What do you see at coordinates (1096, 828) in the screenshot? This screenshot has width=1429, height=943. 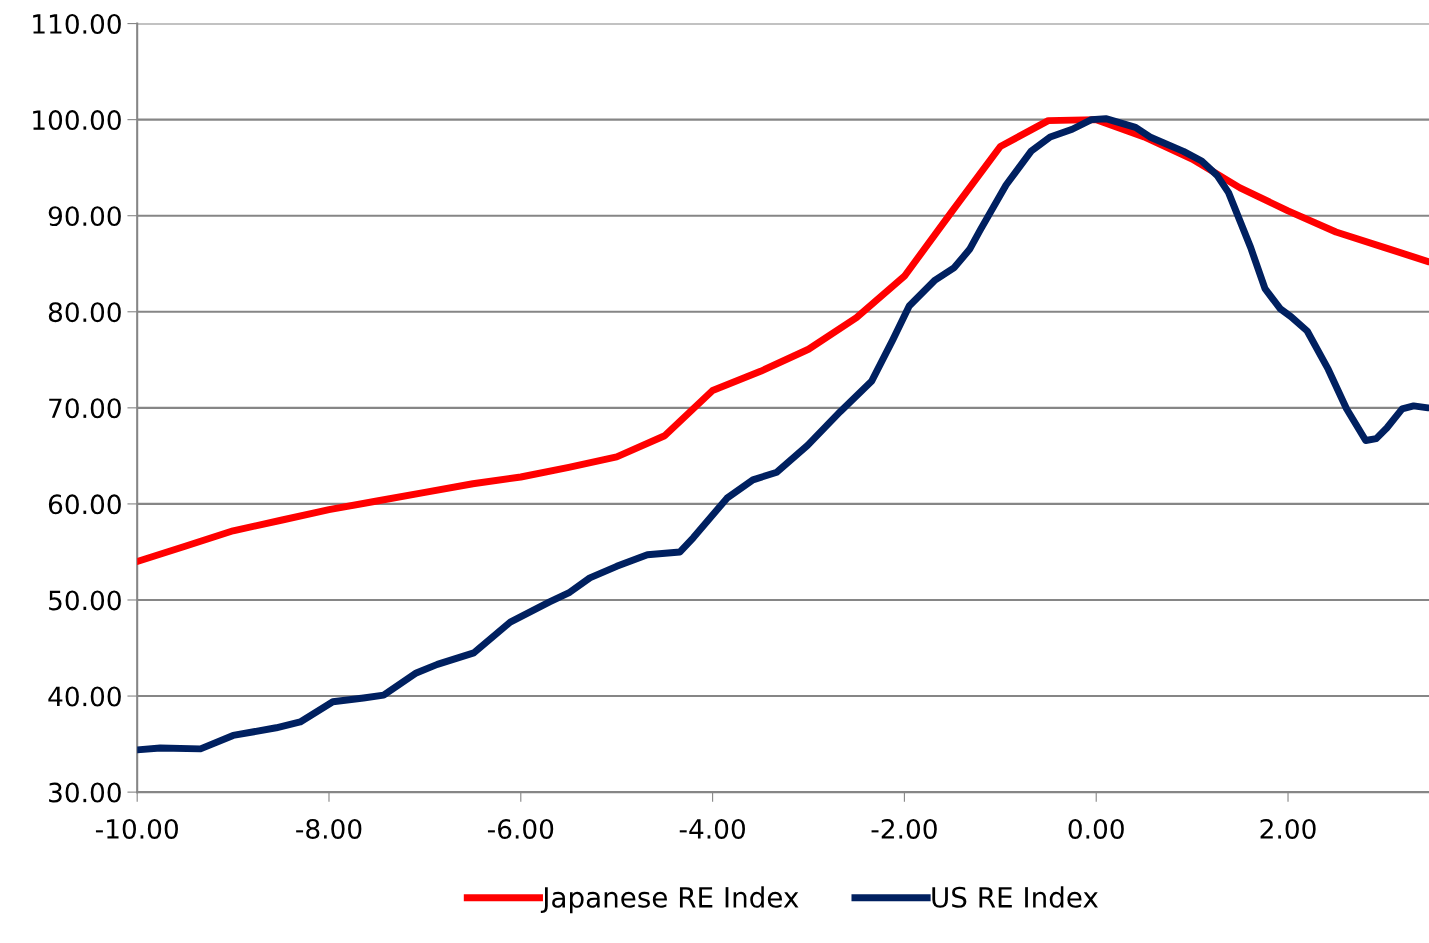 I see `x-tick-label: 0.00` at bounding box center [1096, 828].